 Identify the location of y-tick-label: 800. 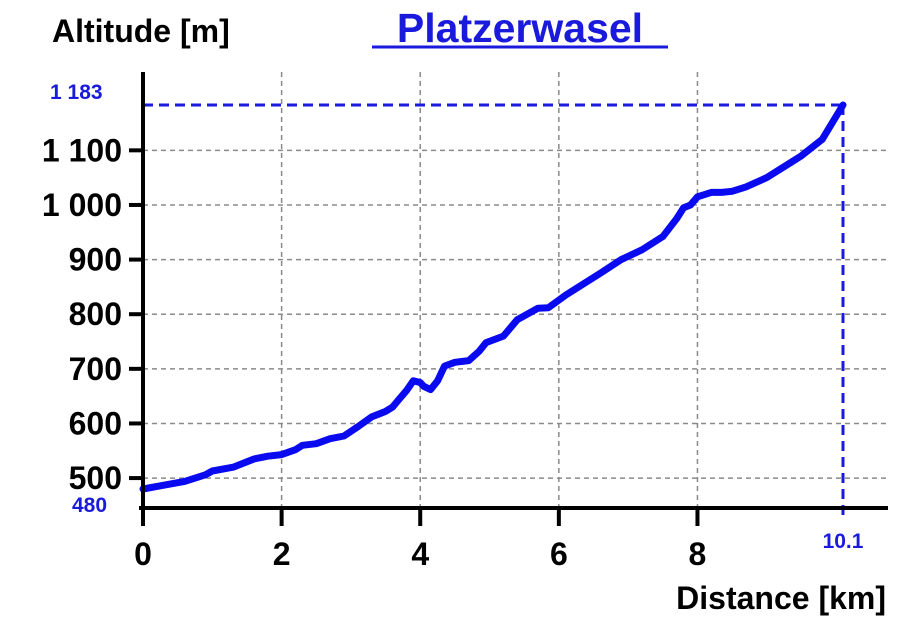
(95, 314).